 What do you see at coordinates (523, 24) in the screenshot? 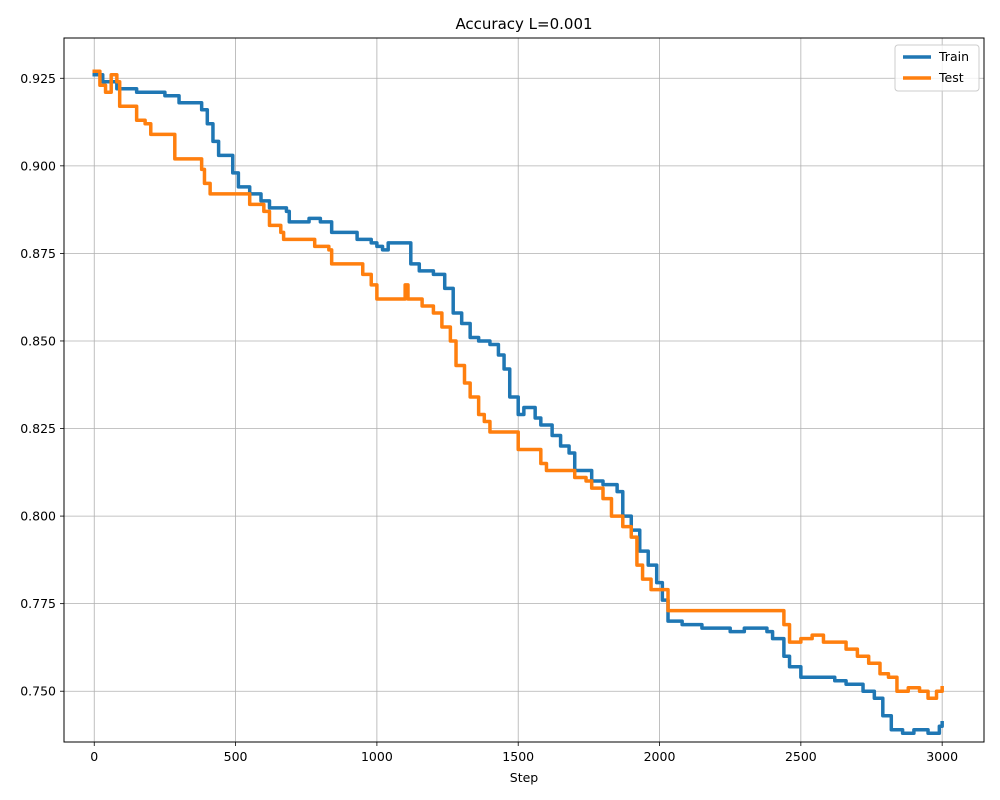
I see `chart-title: Accuracy L=0.001` at bounding box center [523, 24].